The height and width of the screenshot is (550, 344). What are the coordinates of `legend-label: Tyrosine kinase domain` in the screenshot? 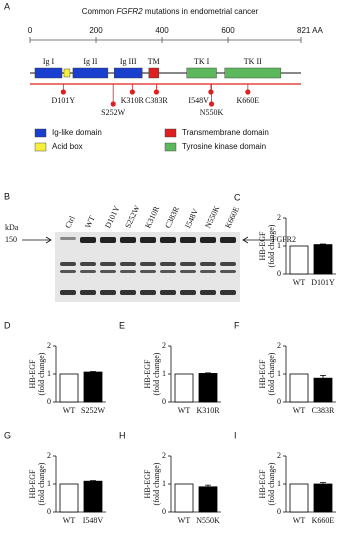 It's located at (224, 146).